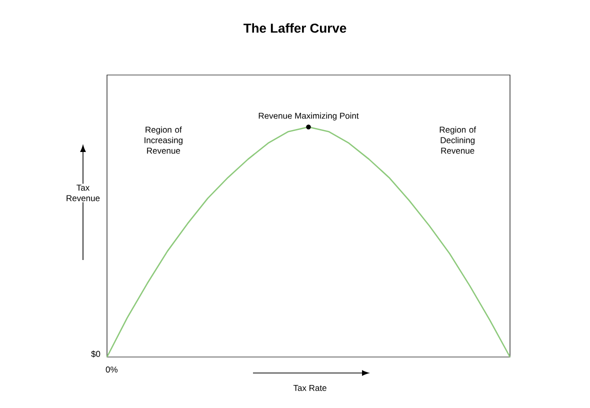  Describe the element at coordinates (308, 116) in the screenshot. I see `annotation: Revenue Maximizing Point` at that location.